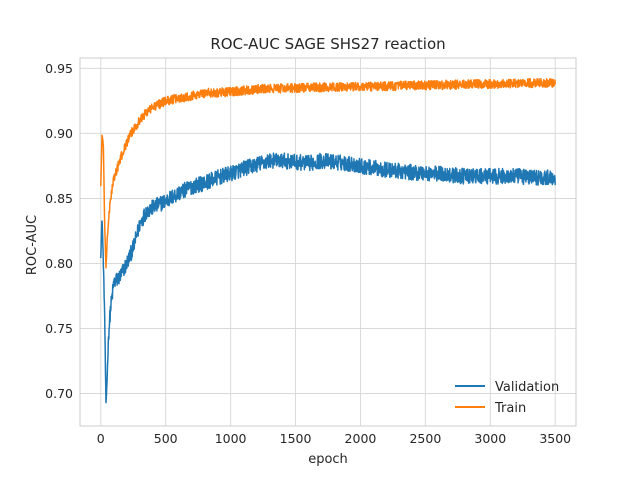 Image resolution: width=640 pixels, height=480 pixels. What do you see at coordinates (490, 438) in the screenshot?
I see `x-tick-label: 3000` at bounding box center [490, 438].